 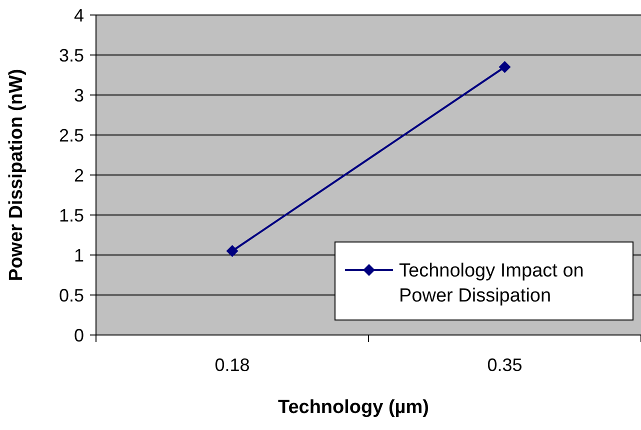 What do you see at coordinates (79, 95) in the screenshot?
I see `y-tick-label: 3` at bounding box center [79, 95].